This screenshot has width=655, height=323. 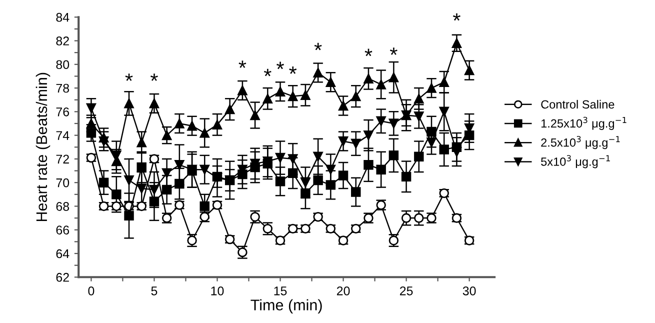 What do you see at coordinates (63, 135) in the screenshot?
I see `y-tick-label: 74` at bounding box center [63, 135].